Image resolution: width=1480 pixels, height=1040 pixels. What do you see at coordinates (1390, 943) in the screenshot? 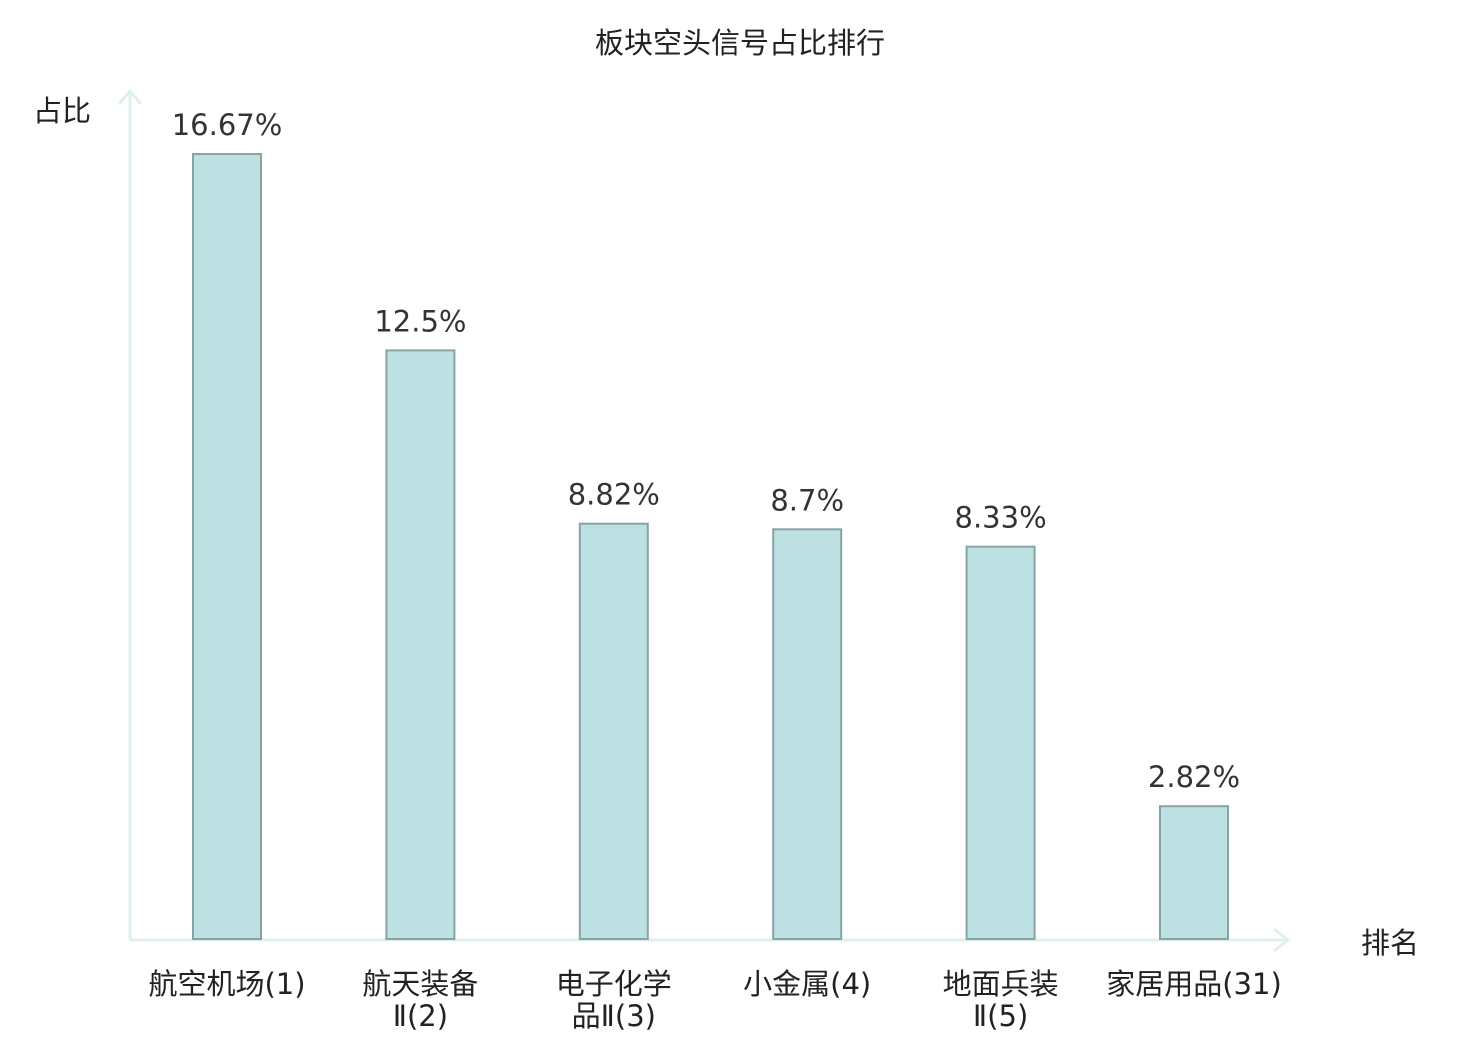
I see `x-axis-title: 排名` at bounding box center [1390, 943].